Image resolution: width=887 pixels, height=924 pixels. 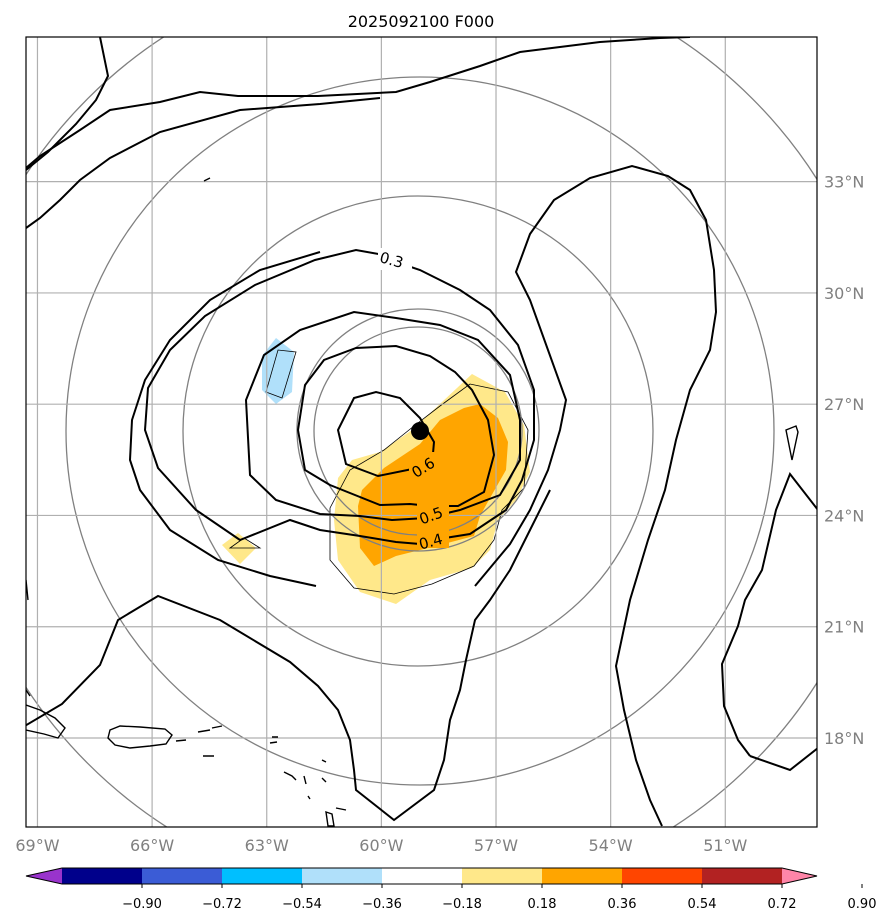 What do you see at coordinates (267, 845) in the screenshot?
I see `lon-tick-label: 63°W` at bounding box center [267, 845].